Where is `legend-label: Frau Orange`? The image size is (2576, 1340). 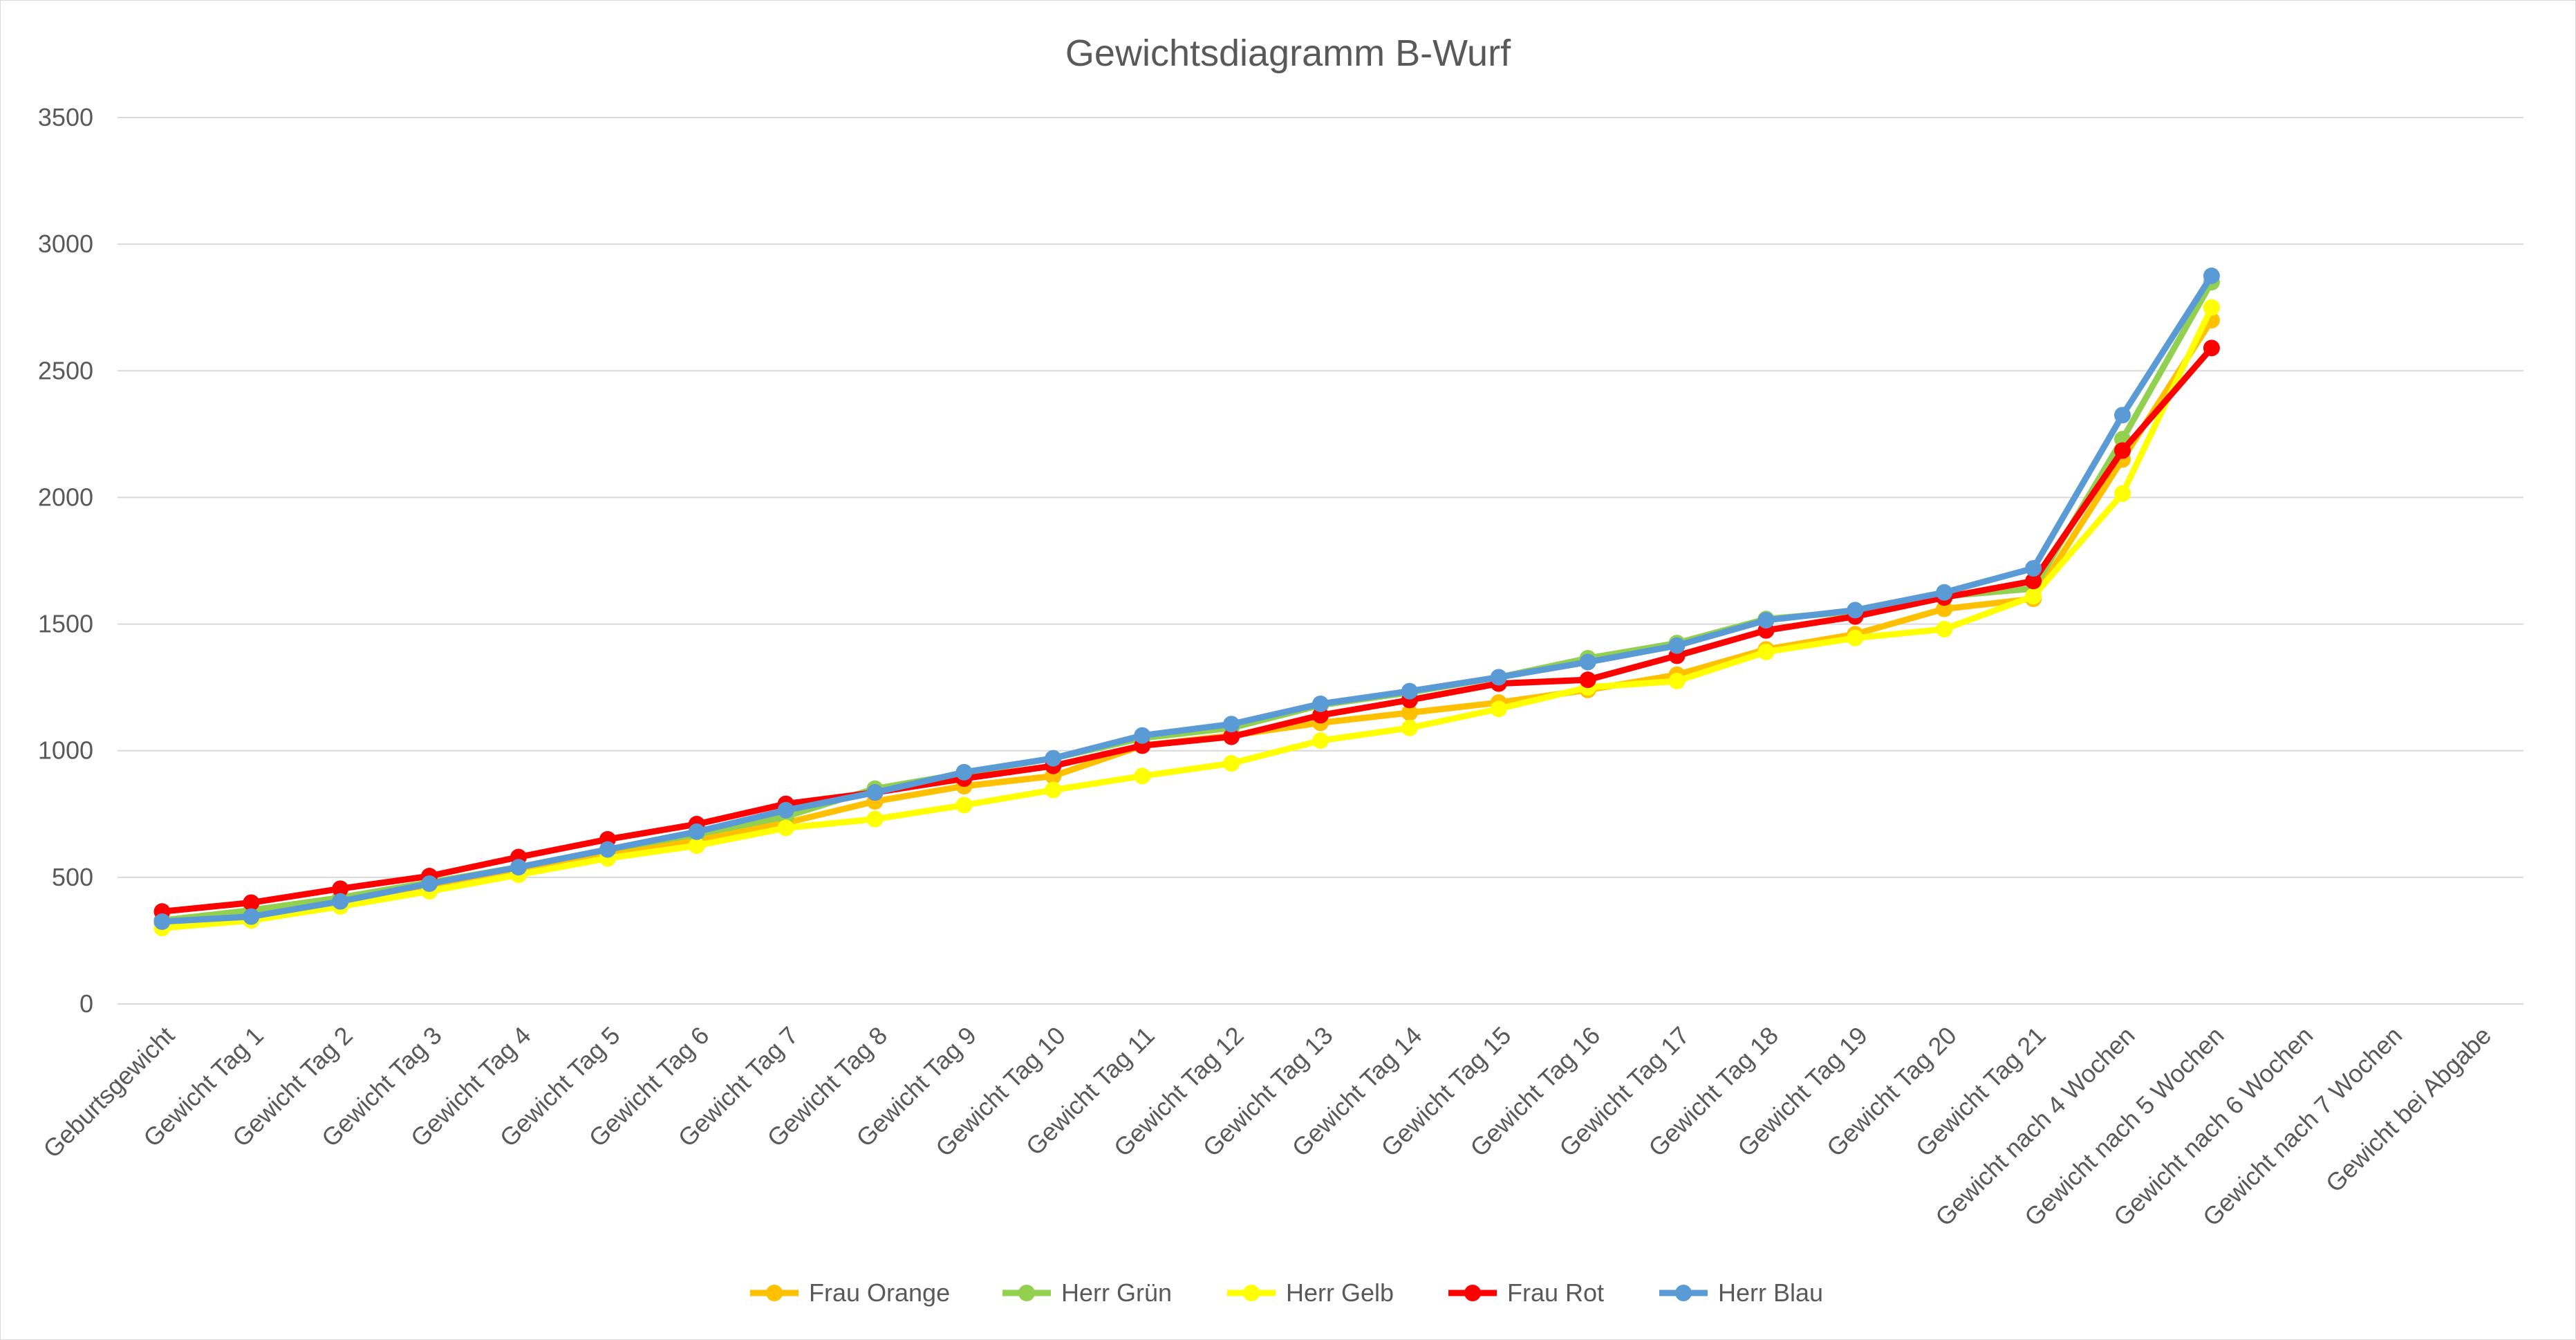
legend-label: Frau Orange is located at coordinates (879, 1292).